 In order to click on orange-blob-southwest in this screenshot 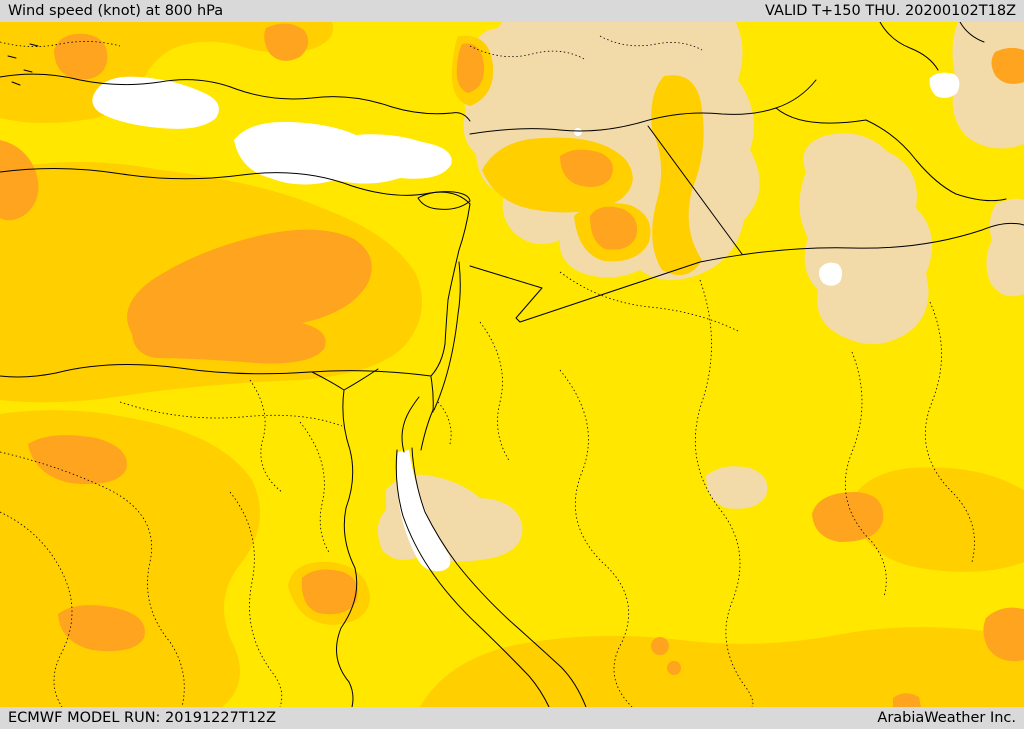, I will do `click(101, 628)`.